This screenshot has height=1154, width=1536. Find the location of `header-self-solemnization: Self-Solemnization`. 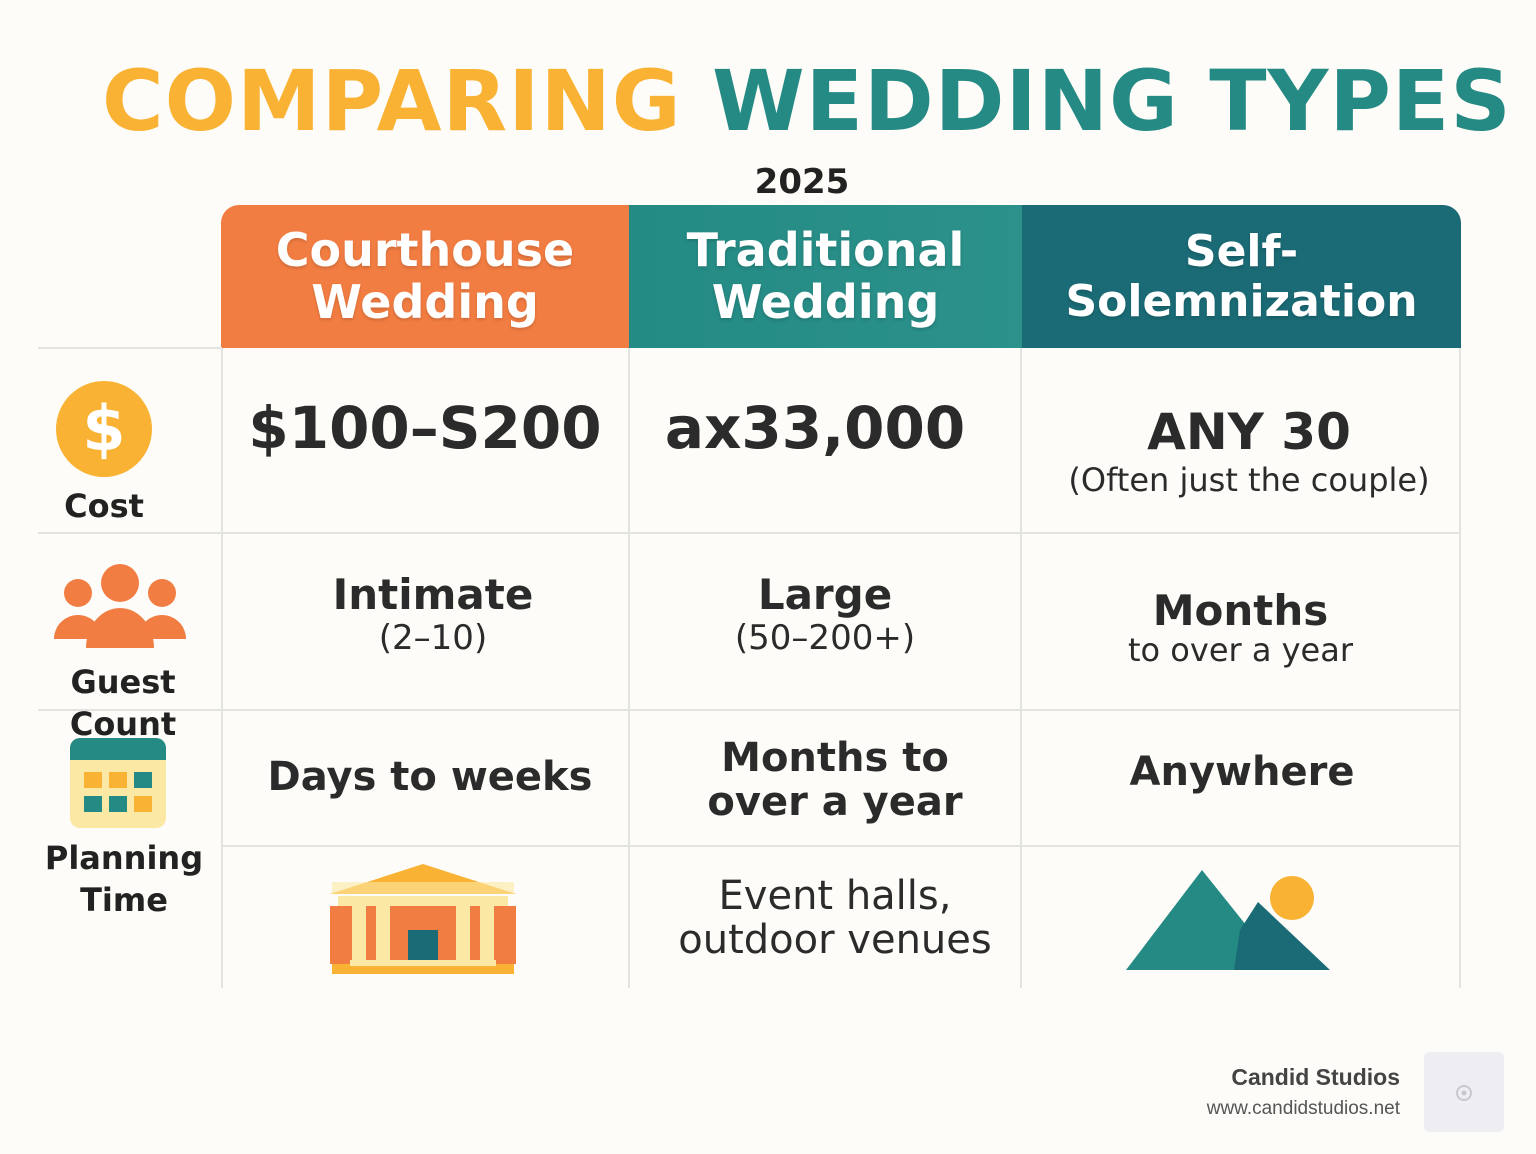

header-self-solemnization: Self-Solemnization is located at coordinates (1241, 276).